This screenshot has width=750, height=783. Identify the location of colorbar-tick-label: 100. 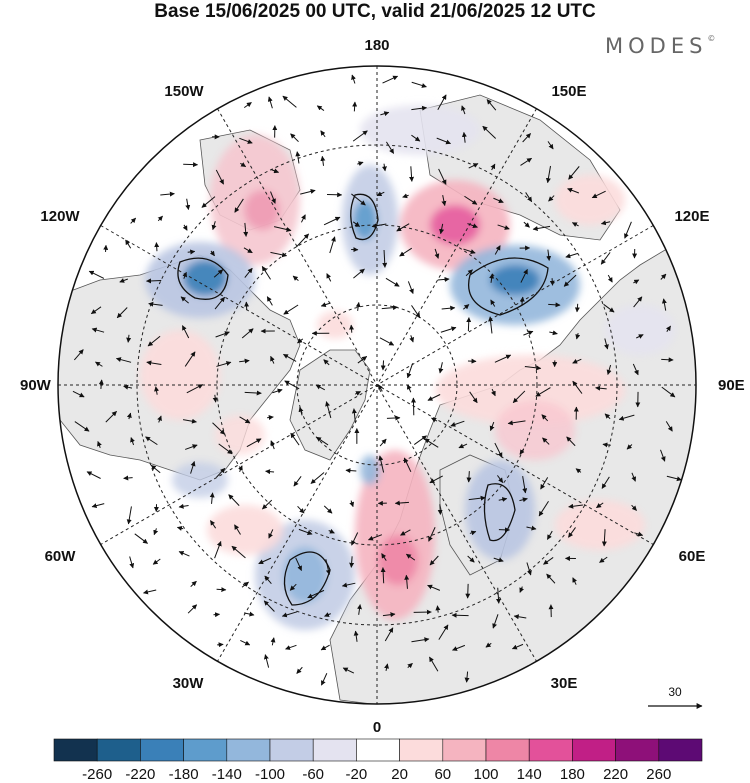
(485, 774).